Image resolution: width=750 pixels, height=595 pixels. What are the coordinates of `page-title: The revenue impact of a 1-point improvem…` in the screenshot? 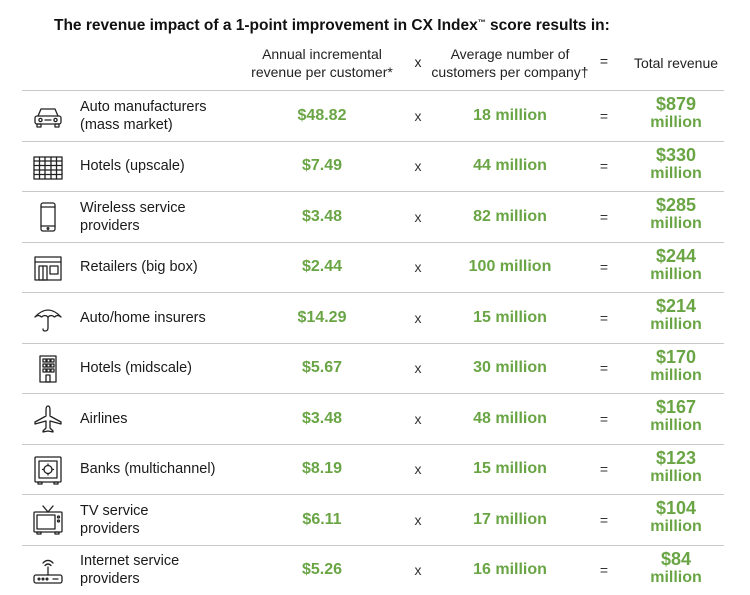 It's located at (332, 26).